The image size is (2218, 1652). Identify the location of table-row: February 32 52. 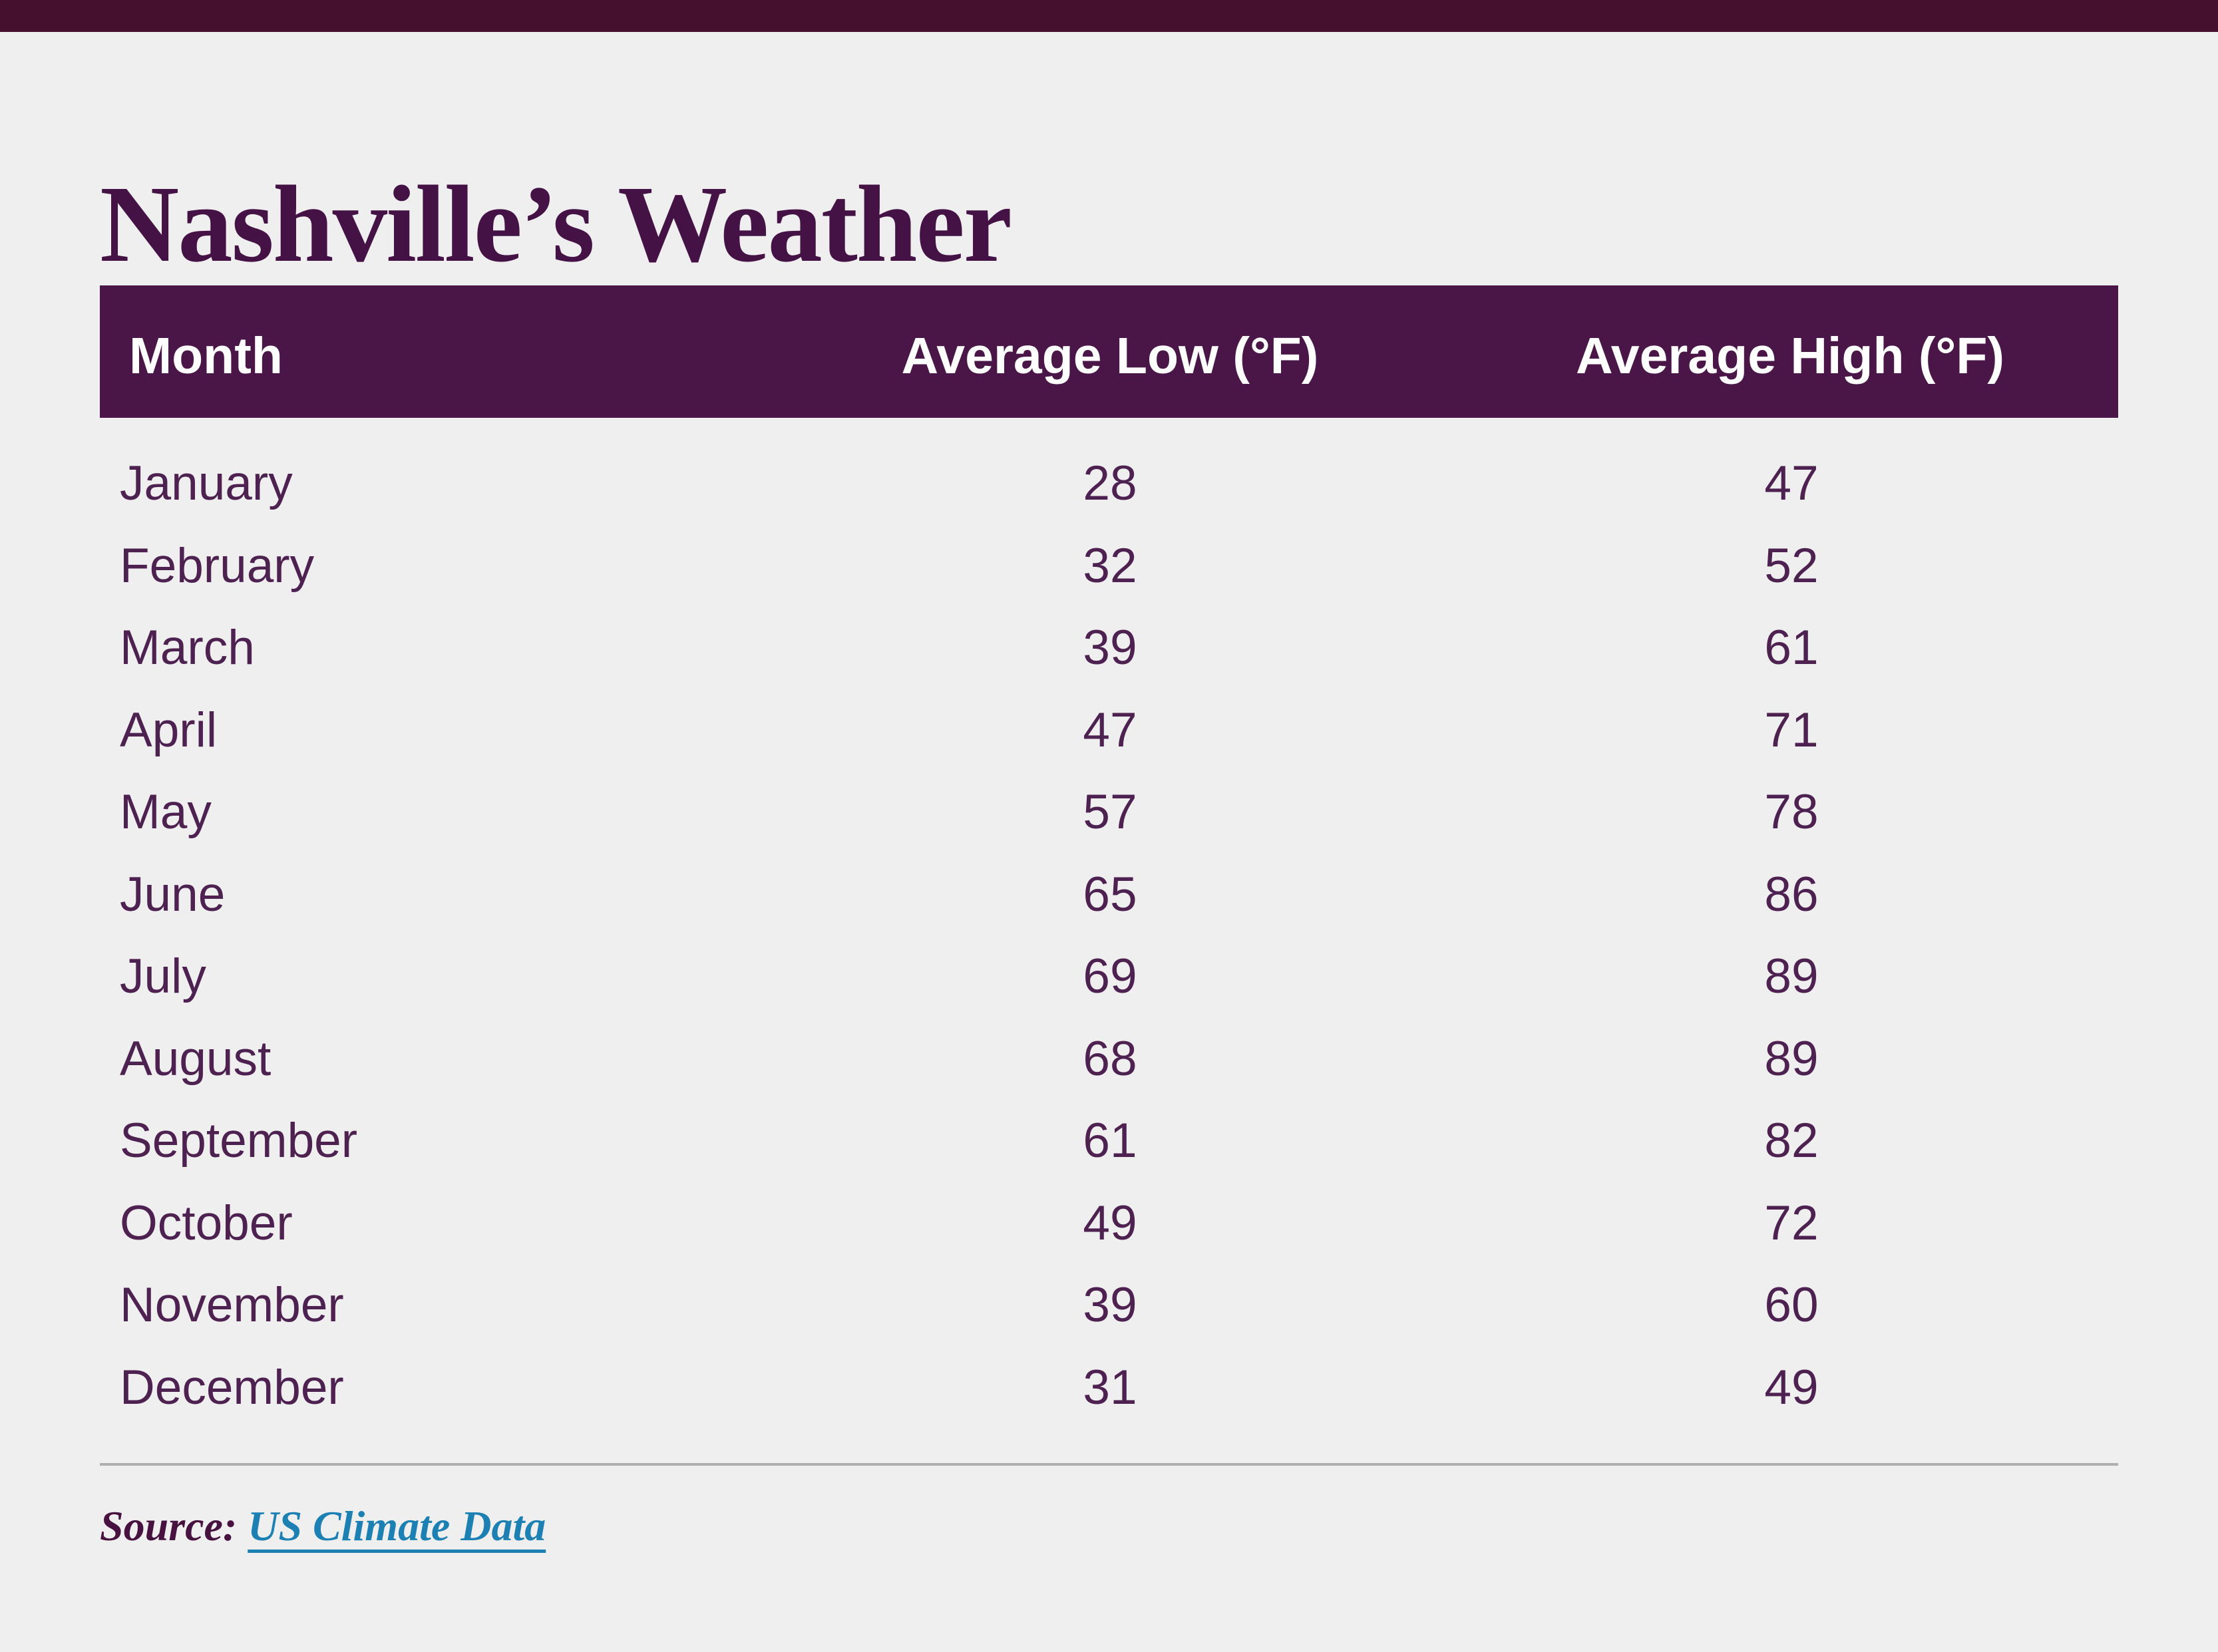
(1109, 566).